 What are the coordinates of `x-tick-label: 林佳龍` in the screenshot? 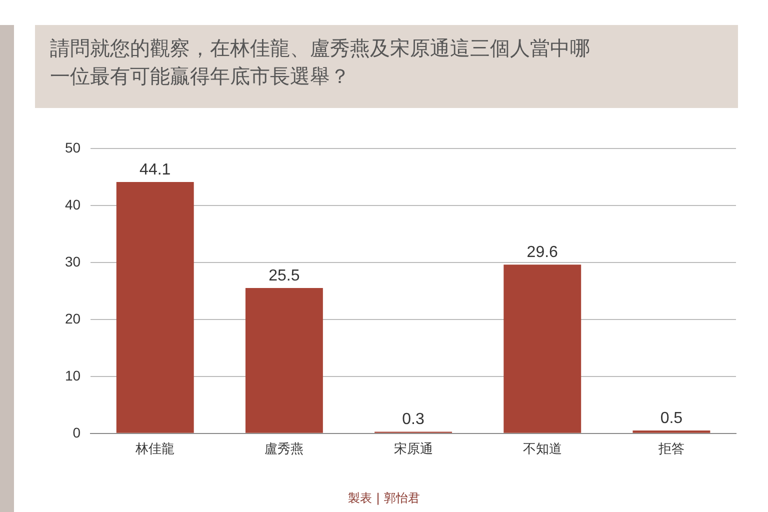 It's located at (154, 448).